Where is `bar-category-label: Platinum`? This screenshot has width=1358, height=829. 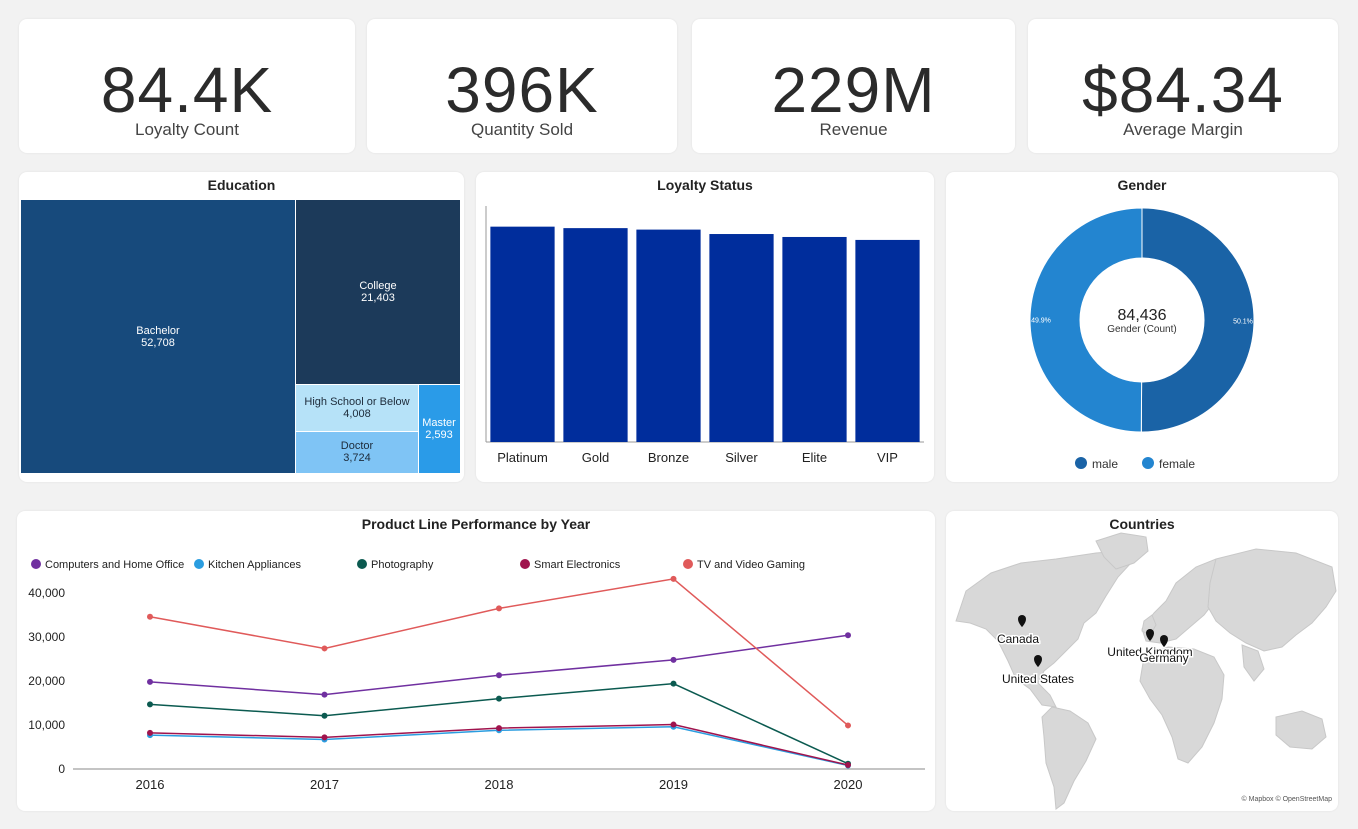
bar-category-label: Platinum is located at coordinates (522, 457).